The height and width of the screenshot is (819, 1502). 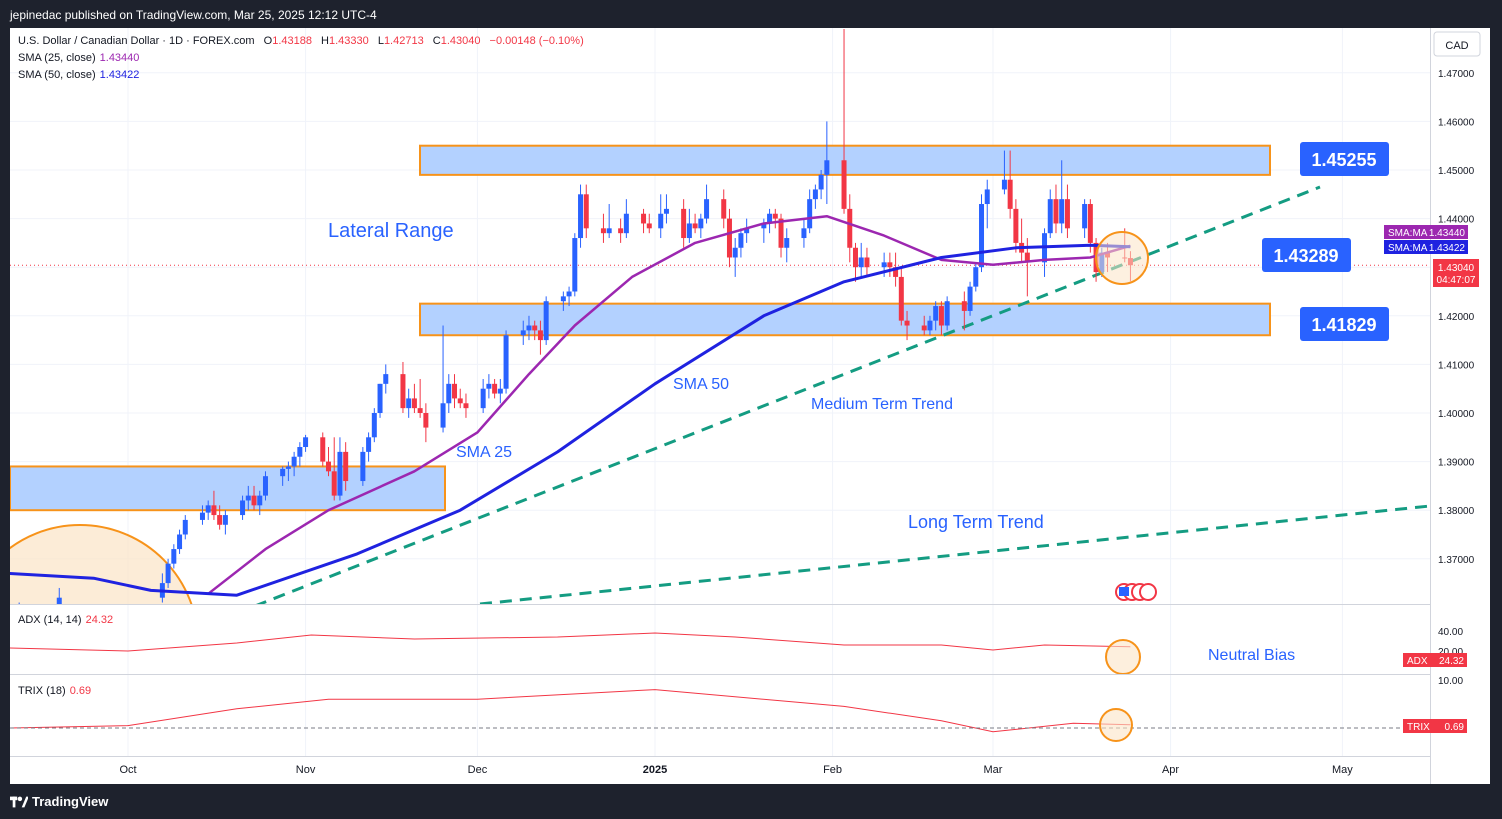 I want to click on time-tick-label: May, so click(x=1342, y=770).